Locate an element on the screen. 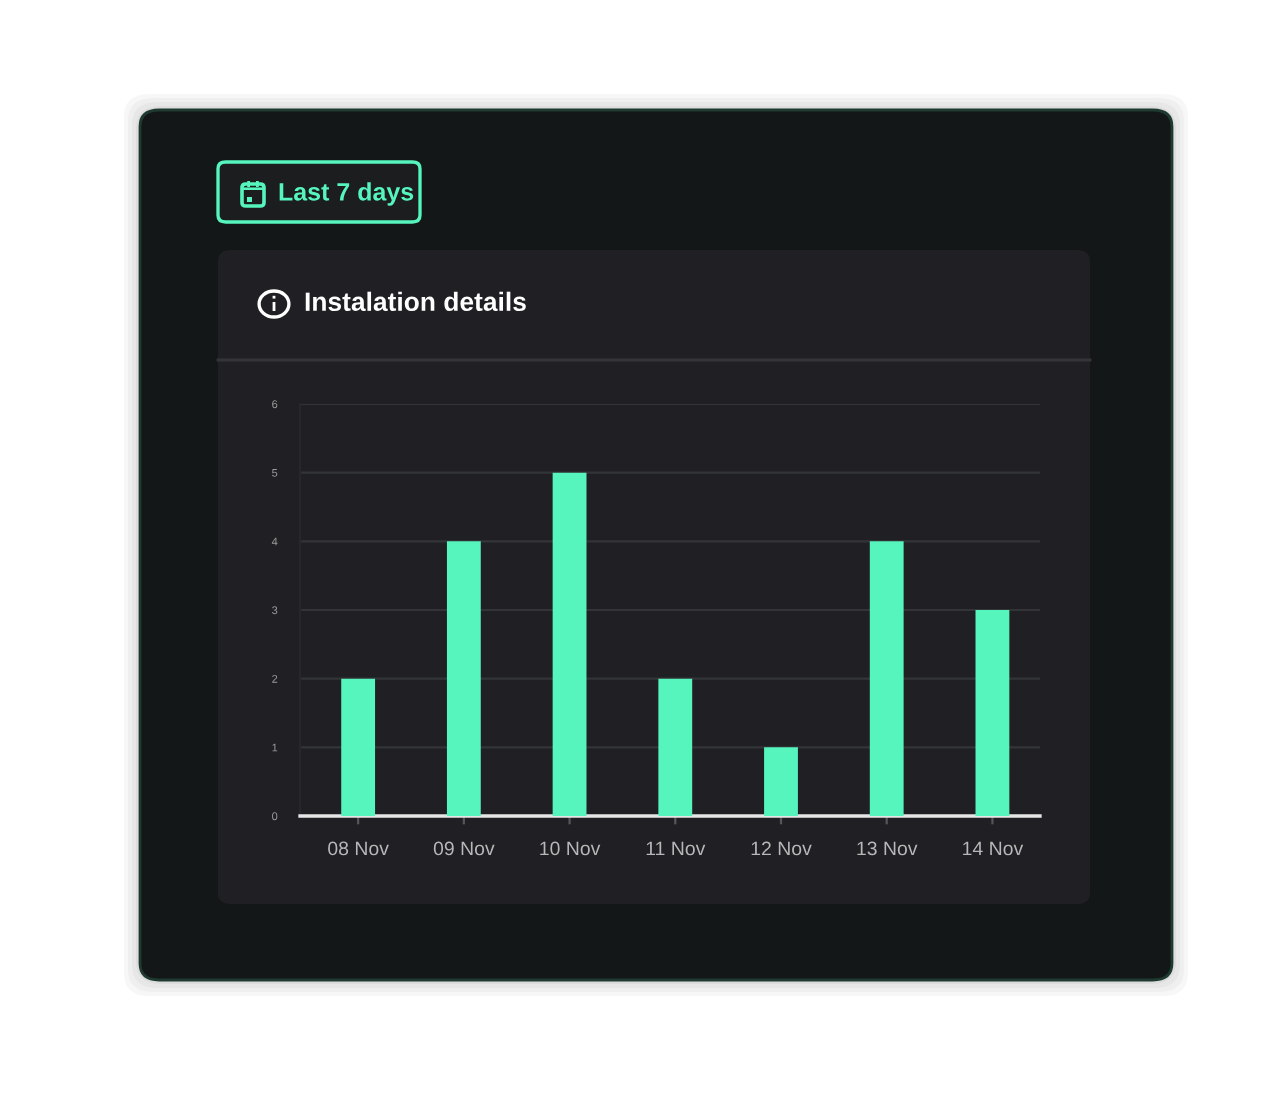 This screenshot has width=1280, height=1116. x-tick-label: 14 Nov is located at coordinates (993, 848).